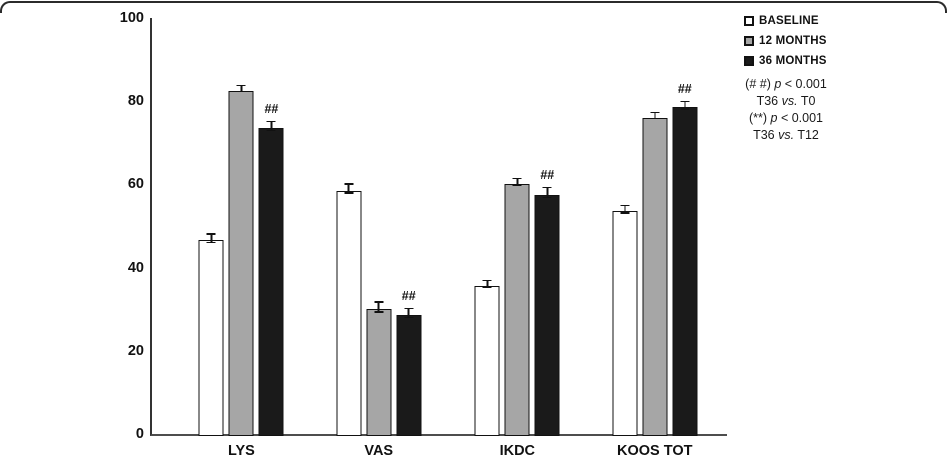  What do you see at coordinates (685, 271) in the screenshot?
I see `bar-koos-tot-36-months` at bounding box center [685, 271].